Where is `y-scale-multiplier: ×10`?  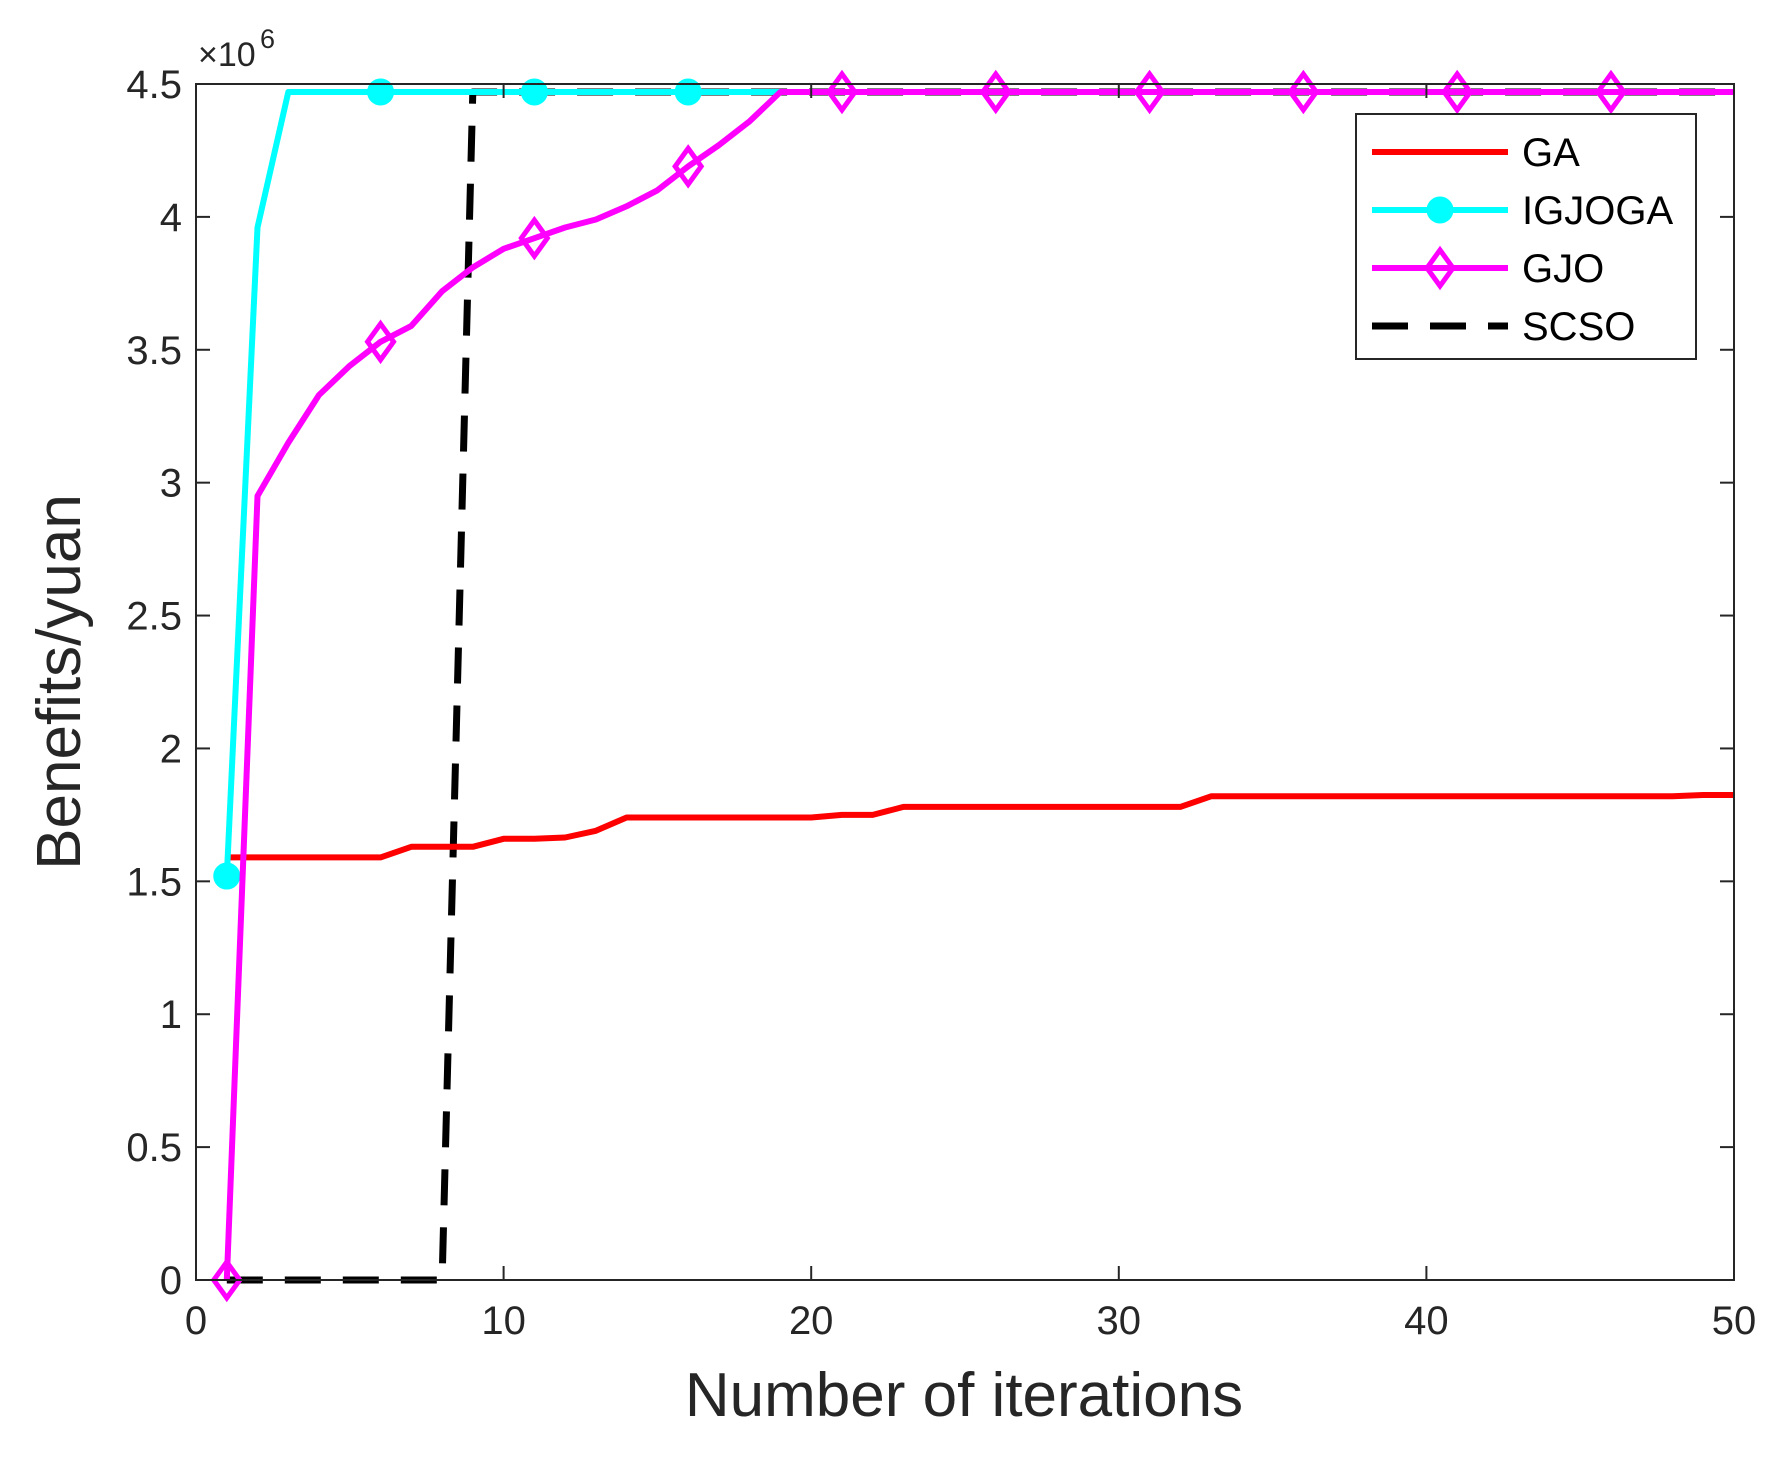
y-scale-multiplier: ×10 is located at coordinates (227, 55).